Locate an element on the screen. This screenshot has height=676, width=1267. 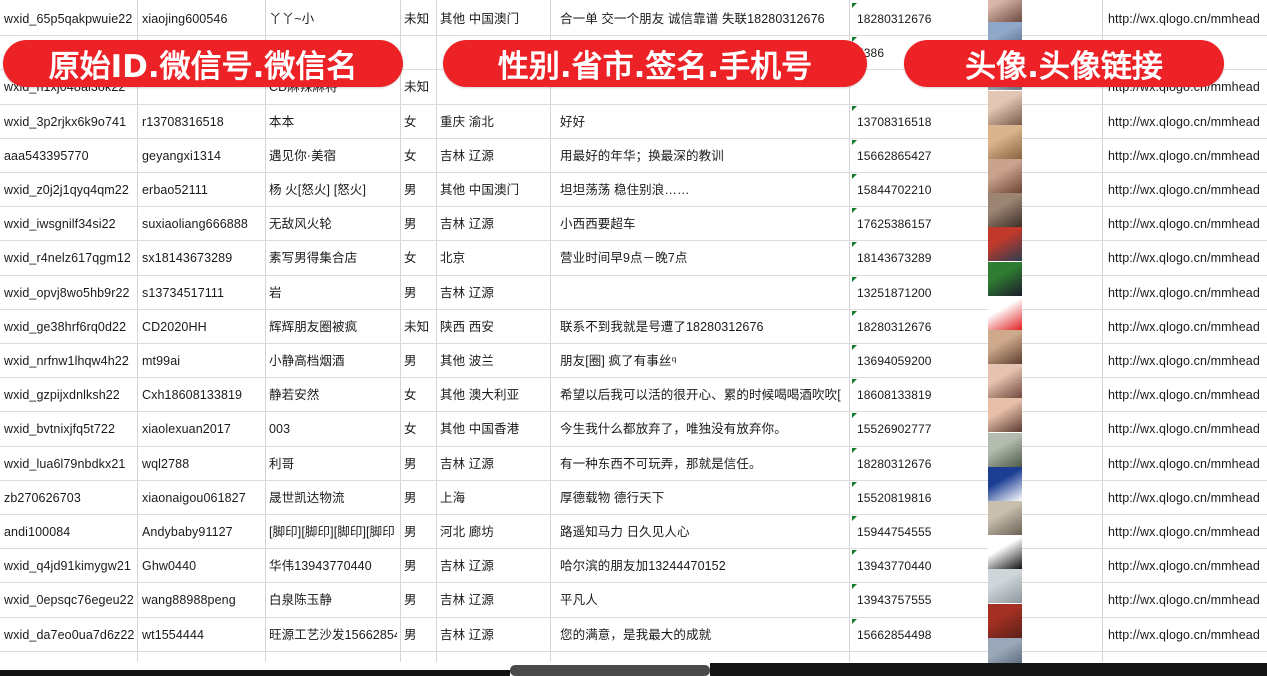
cell-phone: 18143673289 is located at coordinates (894, 258).